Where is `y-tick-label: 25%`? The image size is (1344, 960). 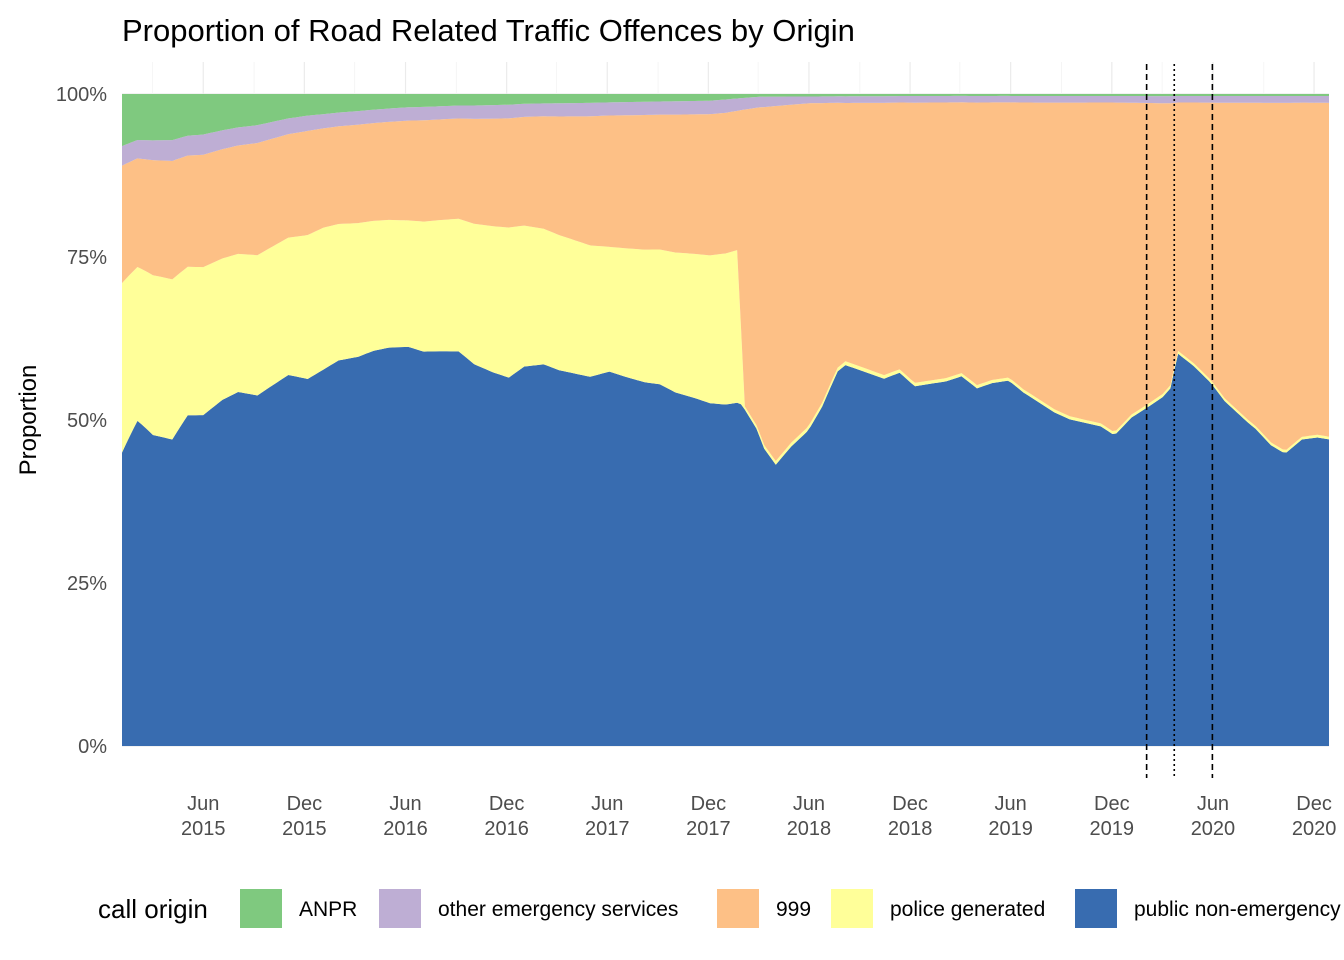
y-tick-label: 25% is located at coordinates (87, 584).